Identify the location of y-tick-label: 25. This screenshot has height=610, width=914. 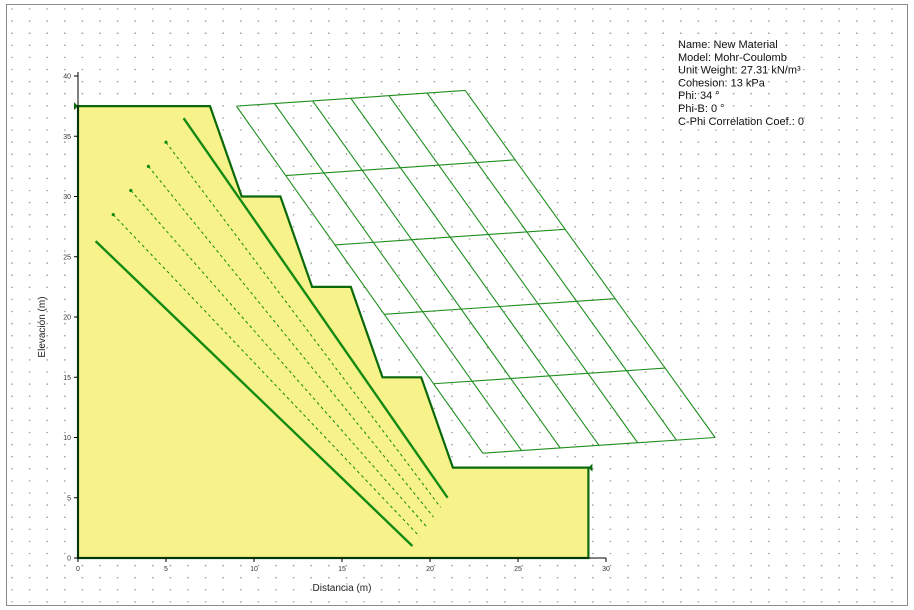
(67, 257).